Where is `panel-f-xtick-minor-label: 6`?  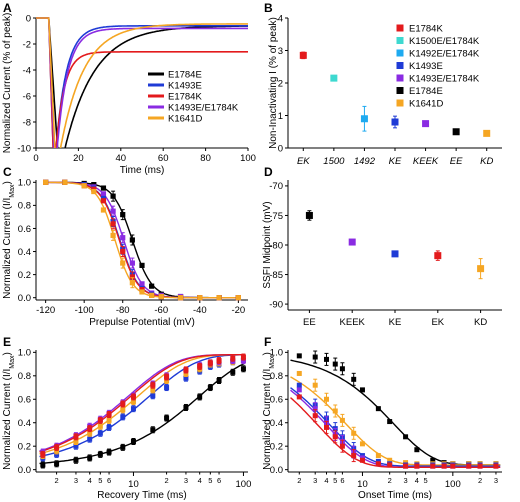 panel-f-xtick-minor-label: 6 is located at coordinates (342, 480).